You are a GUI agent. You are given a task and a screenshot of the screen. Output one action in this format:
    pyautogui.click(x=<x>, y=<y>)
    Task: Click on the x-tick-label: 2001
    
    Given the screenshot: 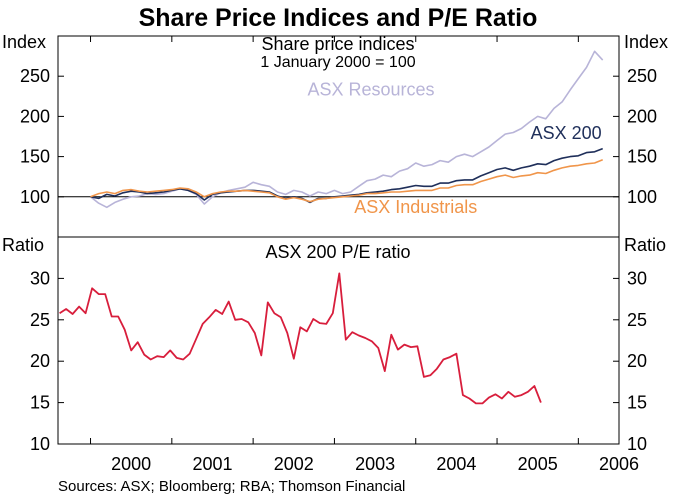 What is the action you would take?
    pyautogui.click(x=212, y=464)
    